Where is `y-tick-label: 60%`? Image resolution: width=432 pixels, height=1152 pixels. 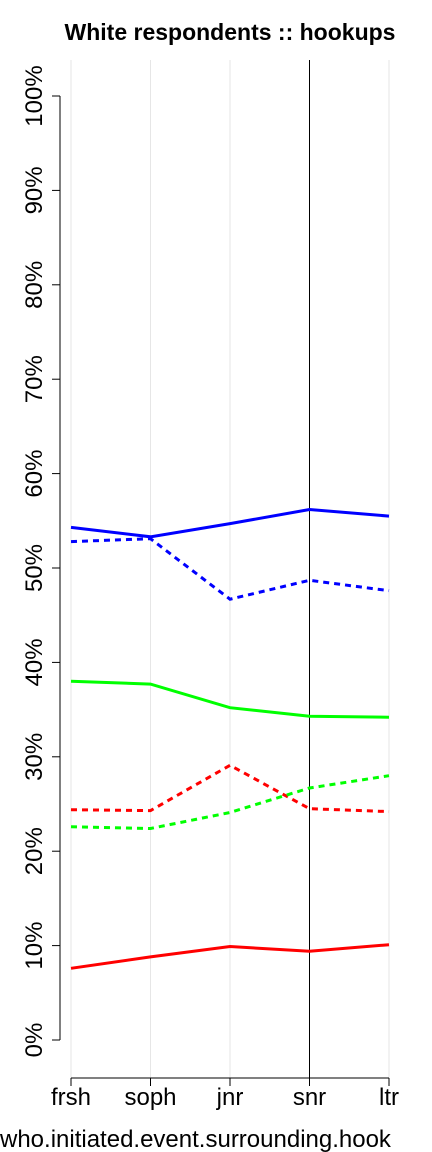 y-tick-label: 60% is located at coordinates (34, 474).